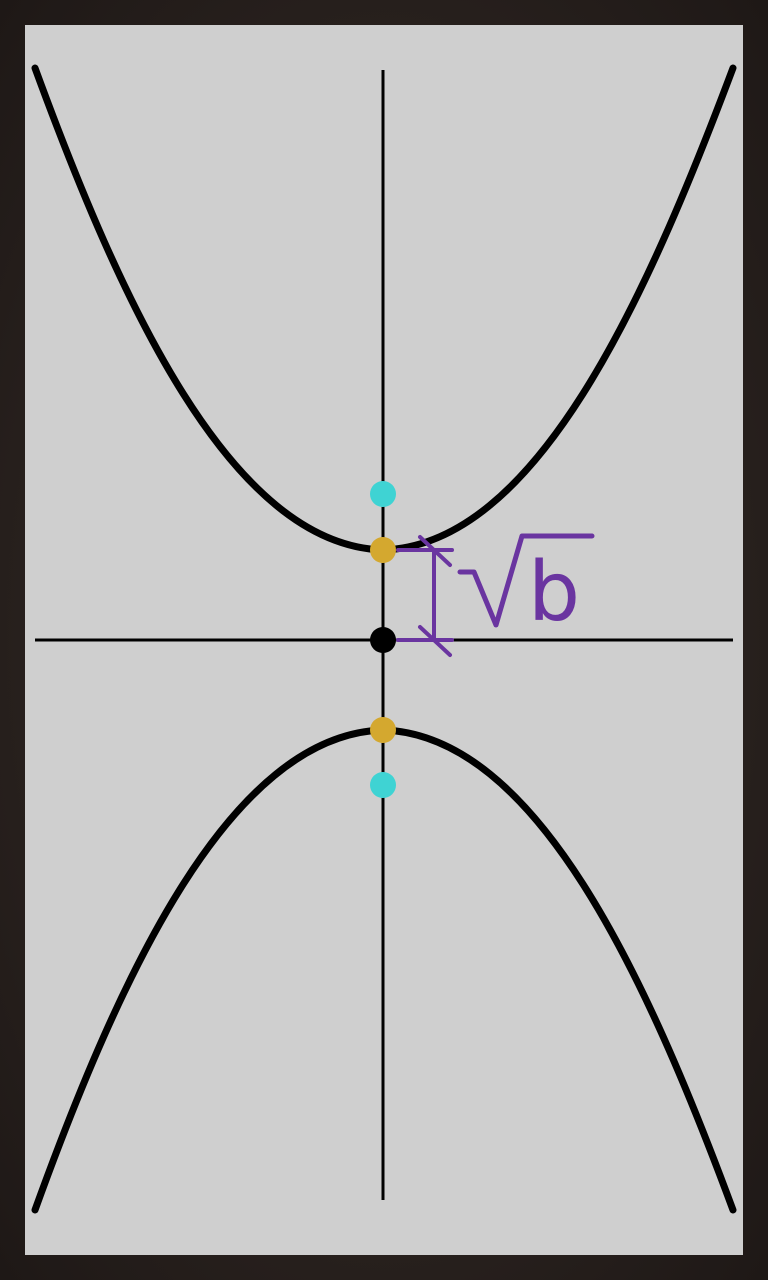 The width and height of the screenshot is (768, 1280). I want to click on square-root-symbol, so click(526, 580).